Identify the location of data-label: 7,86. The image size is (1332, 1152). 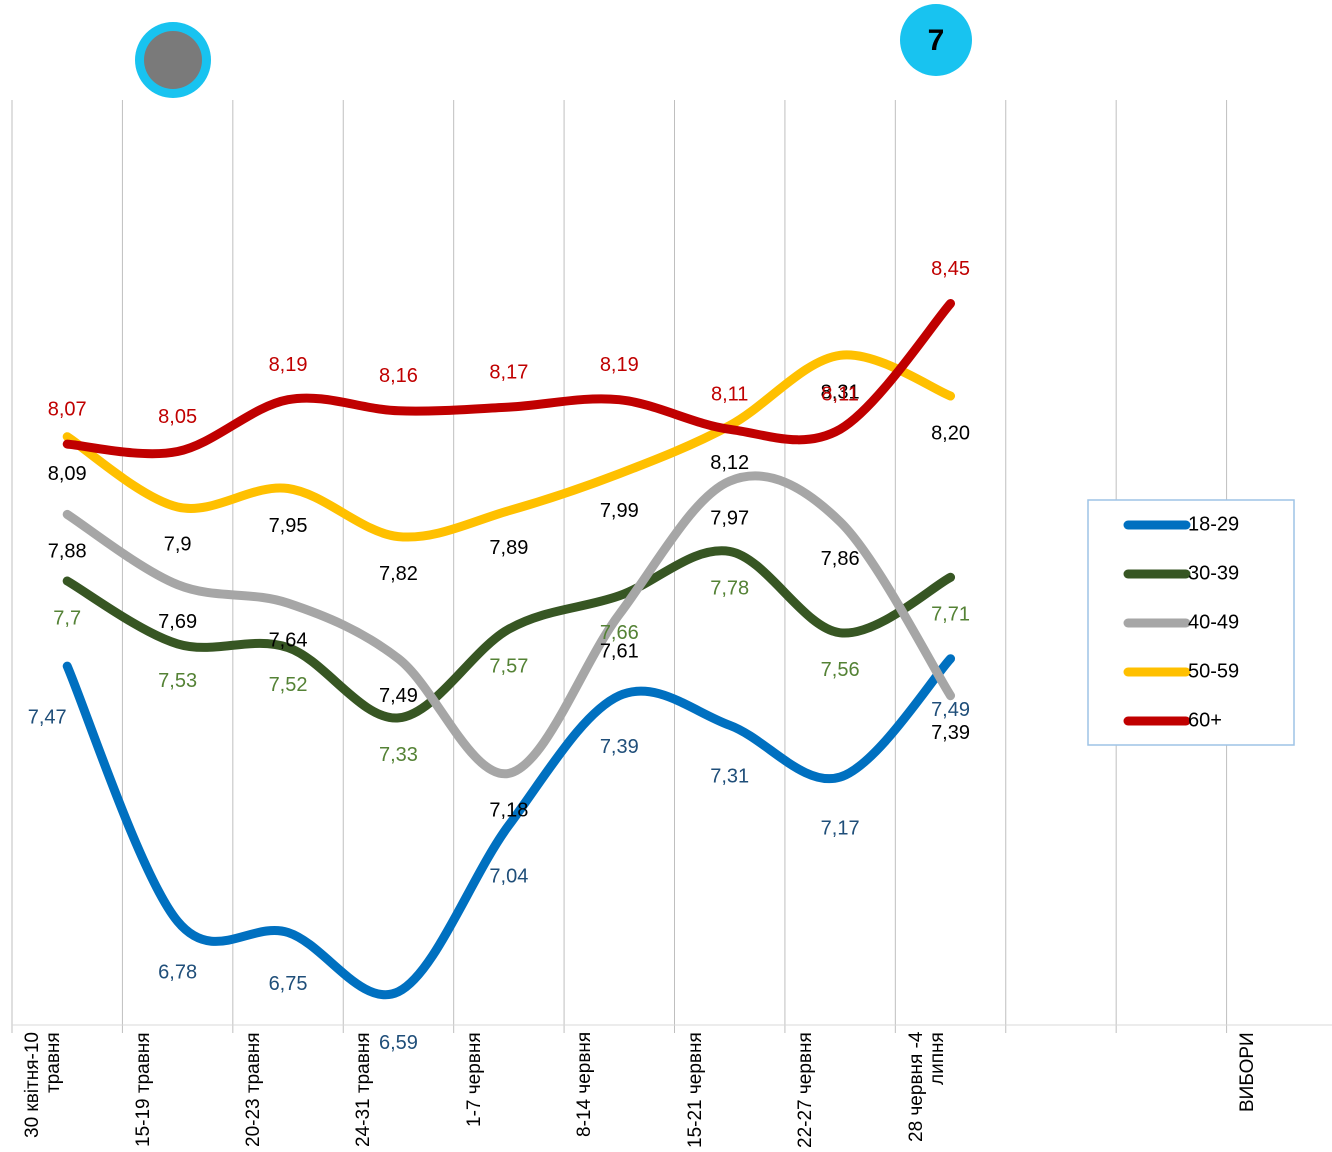
(840, 559).